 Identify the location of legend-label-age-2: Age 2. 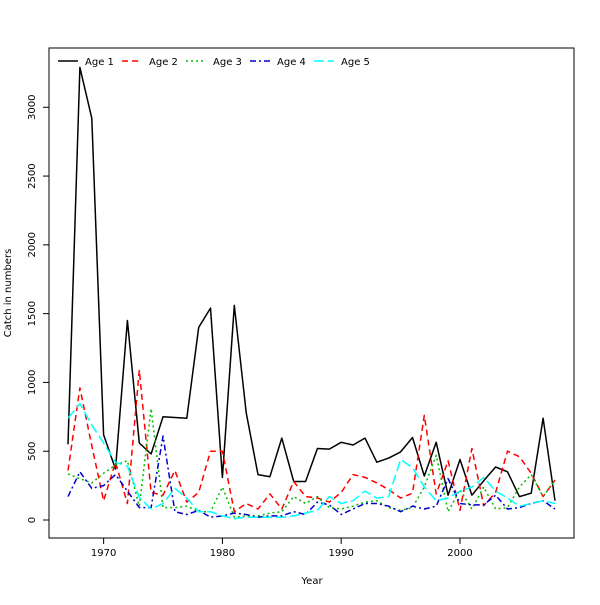
(163, 62).